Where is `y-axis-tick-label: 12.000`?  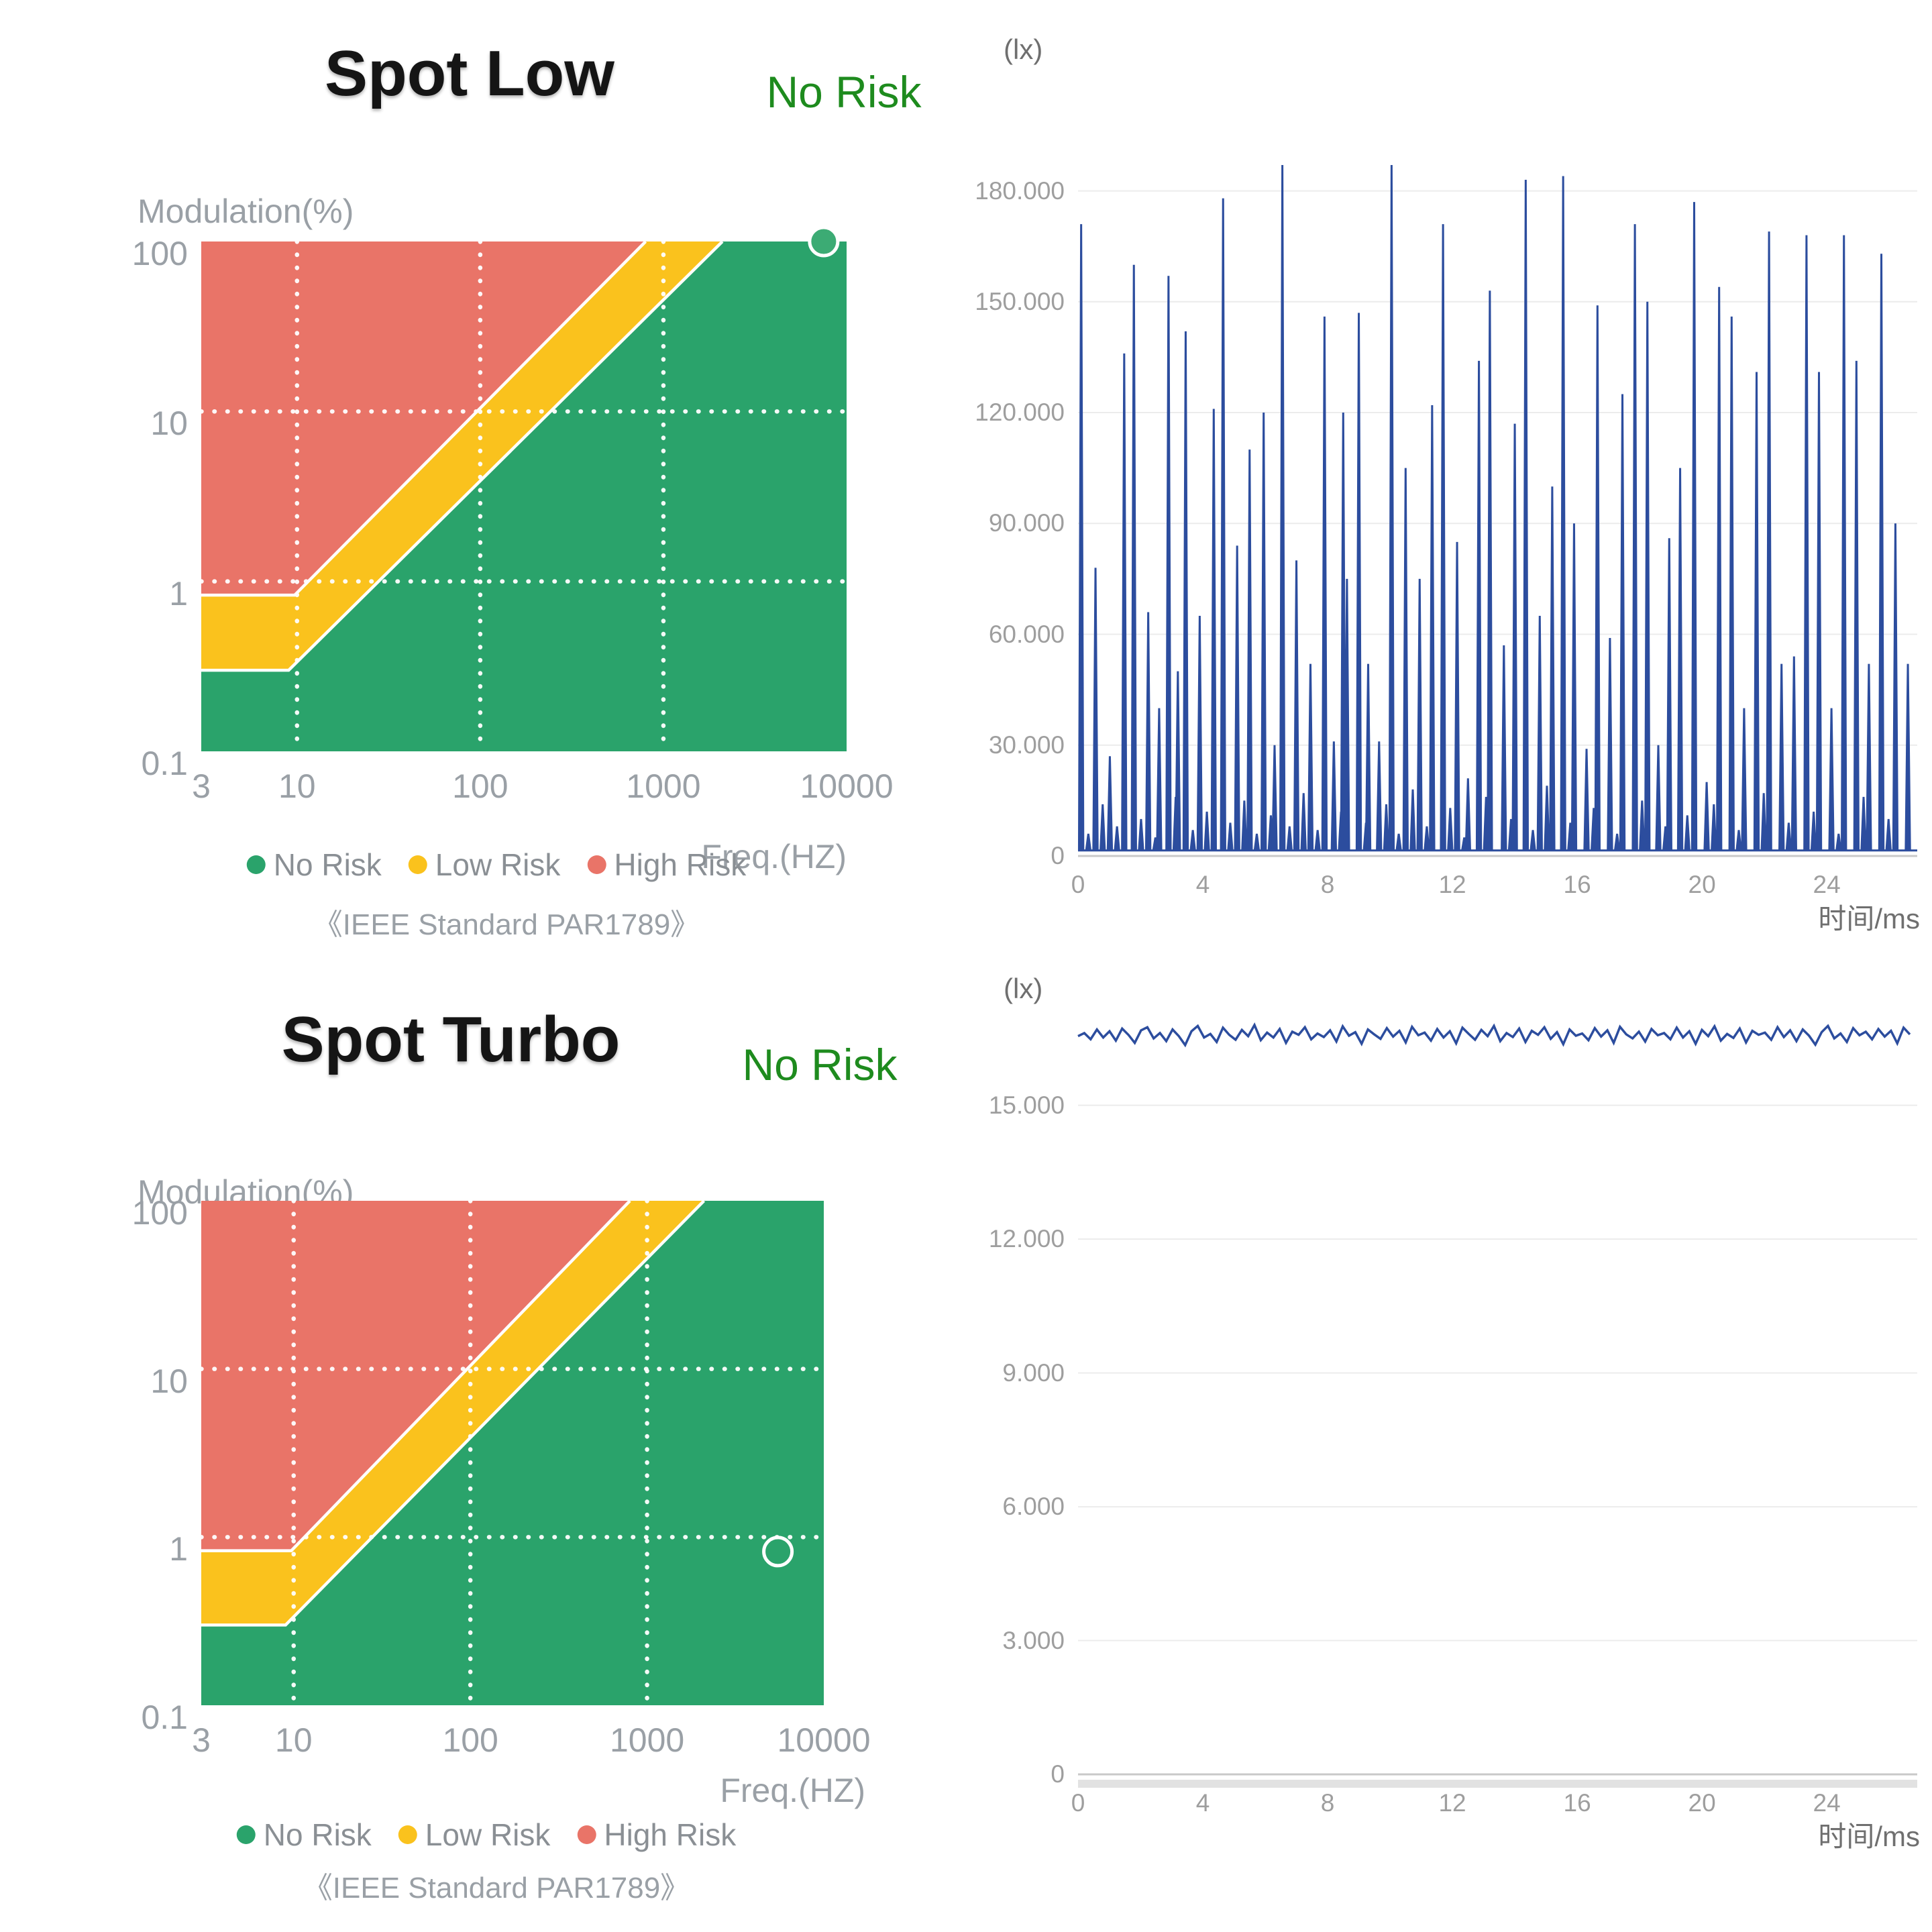
y-axis-tick-label: 12.000 is located at coordinates (1026, 1239).